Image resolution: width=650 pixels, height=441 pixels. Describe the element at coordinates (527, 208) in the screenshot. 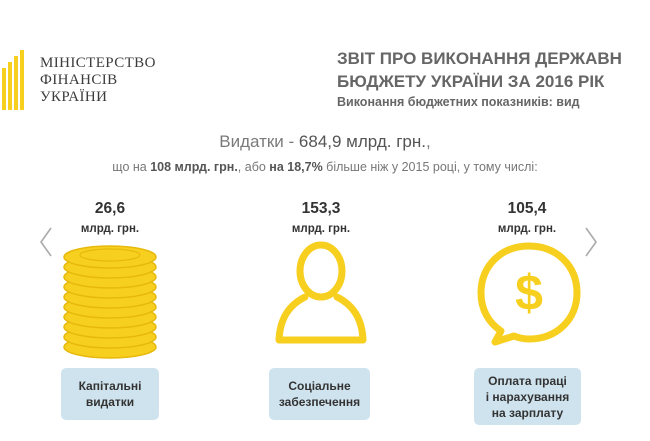

I see `item-value: 105,4` at that location.